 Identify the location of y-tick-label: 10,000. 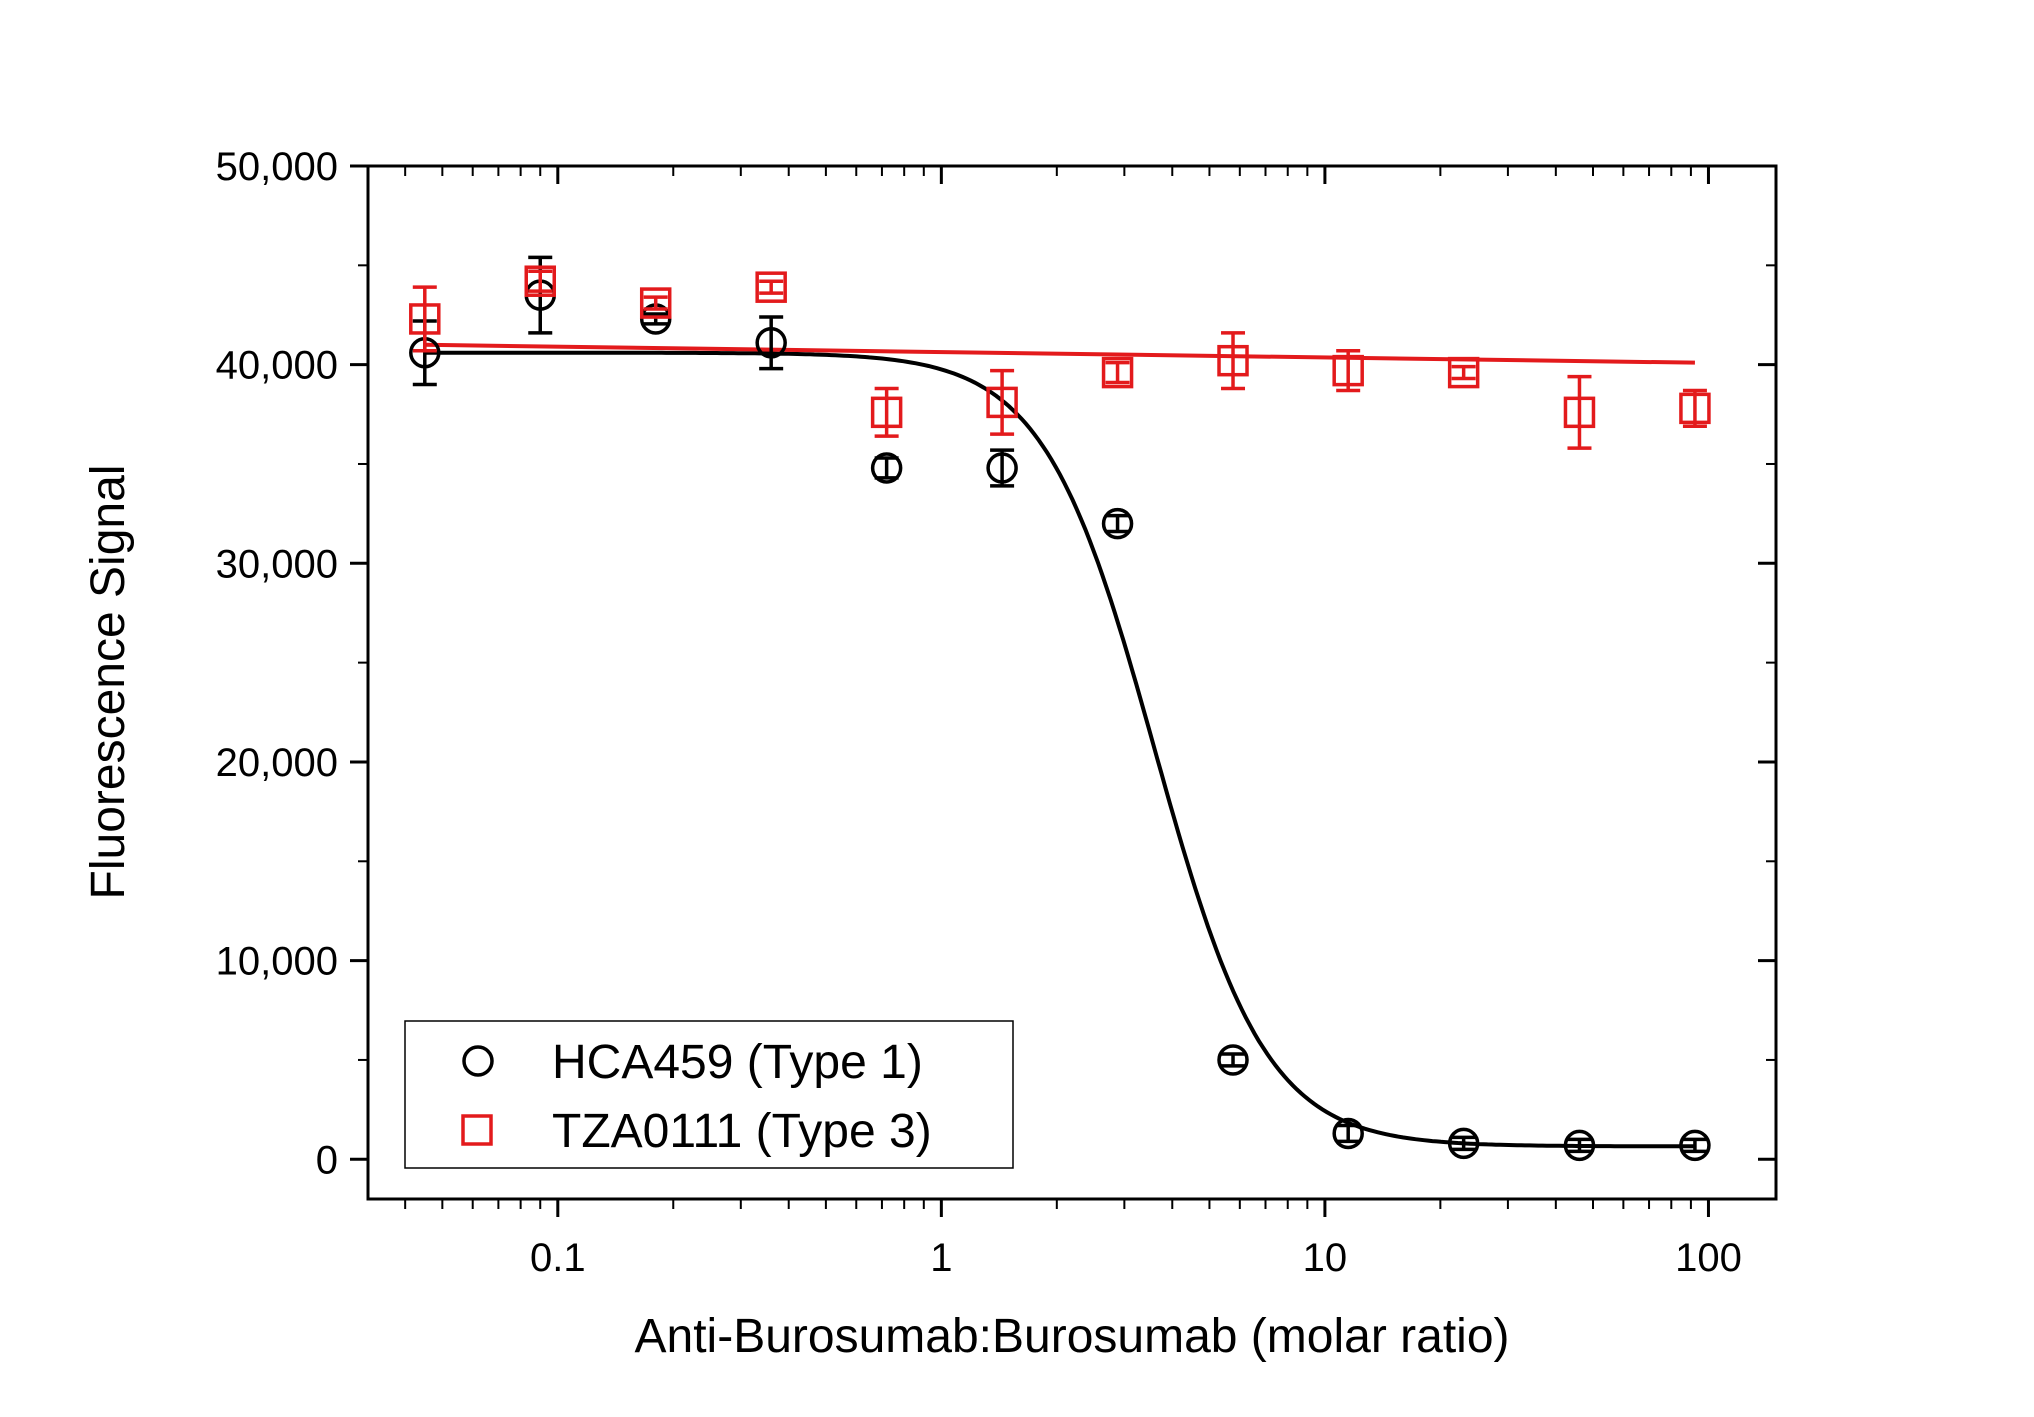
(277, 962).